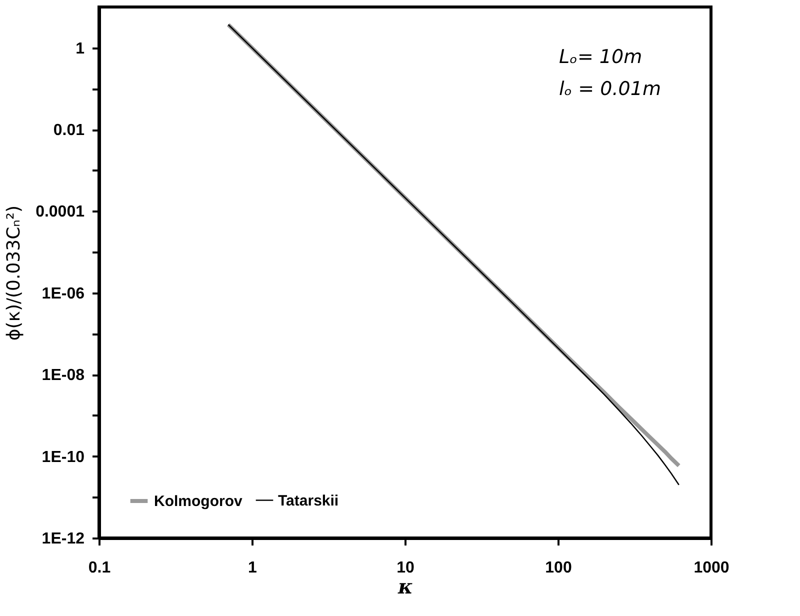 The height and width of the screenshot is (616, 800). Describe the element at coordinates (600, 57) in the screenshot. I see `annotation: Lₒ= 10m` at that location.